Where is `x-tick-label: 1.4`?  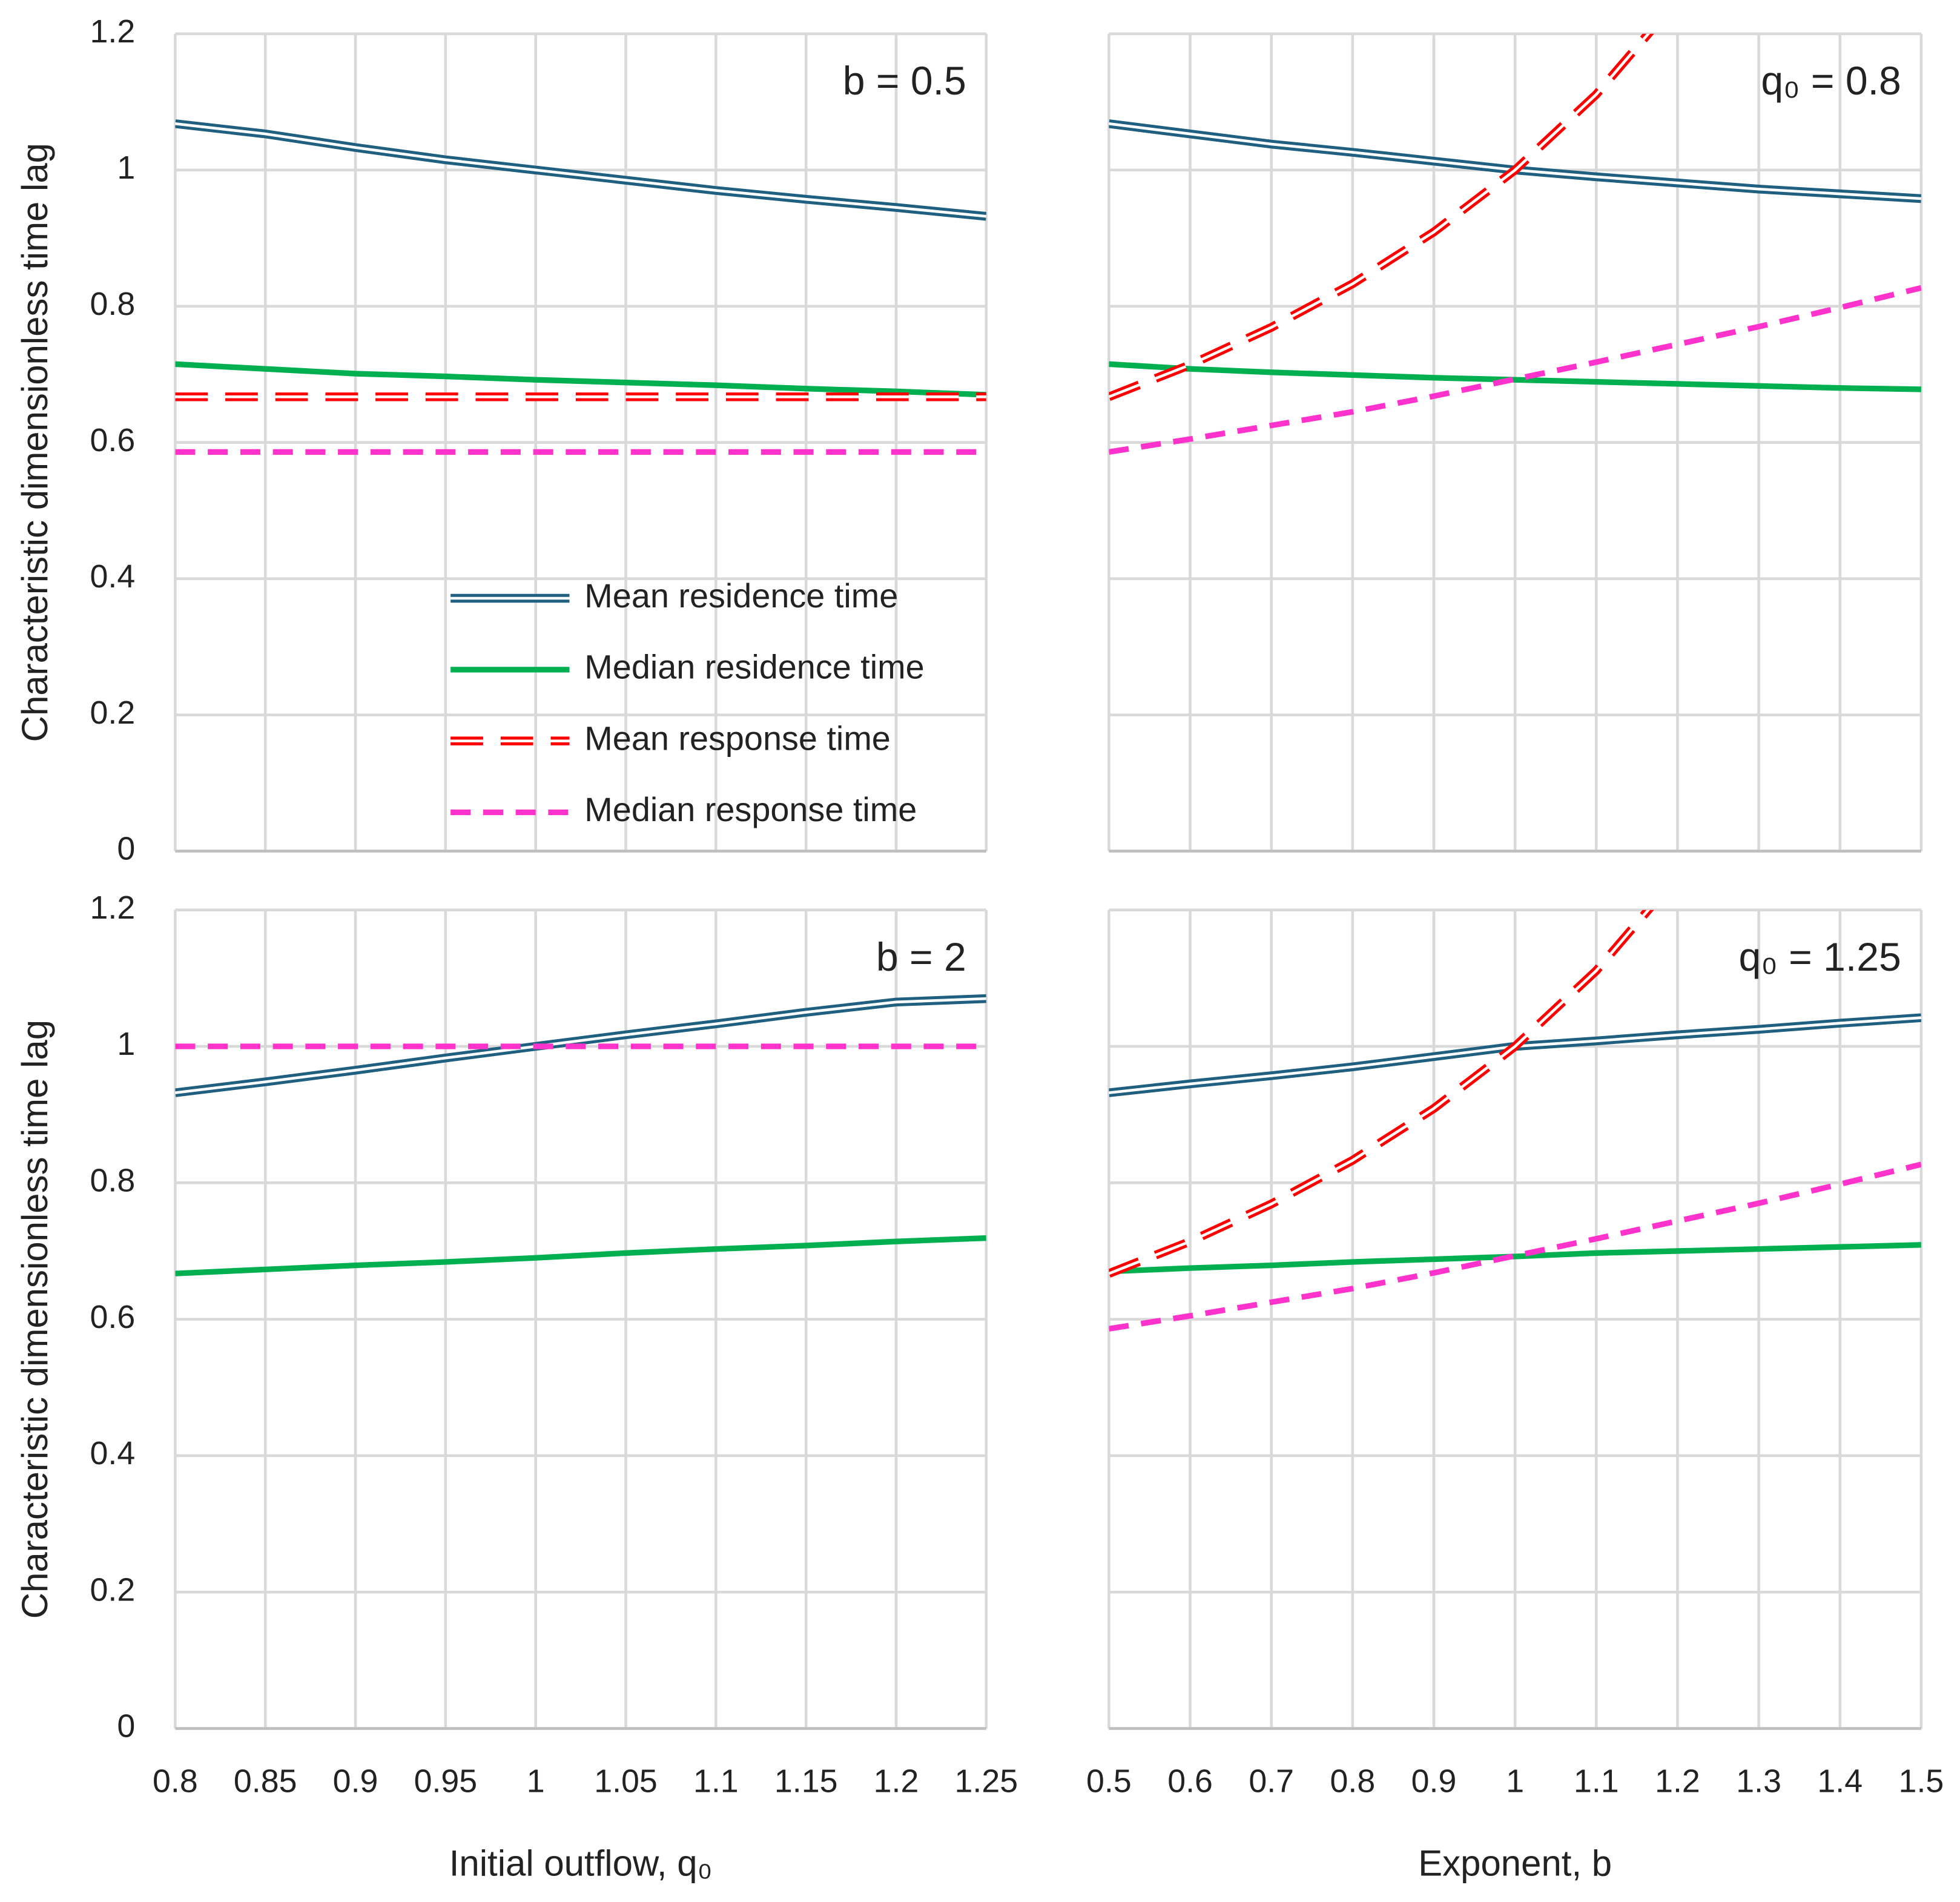
x-tick-label: 1.4 is located at coordinates (1840, 1781).